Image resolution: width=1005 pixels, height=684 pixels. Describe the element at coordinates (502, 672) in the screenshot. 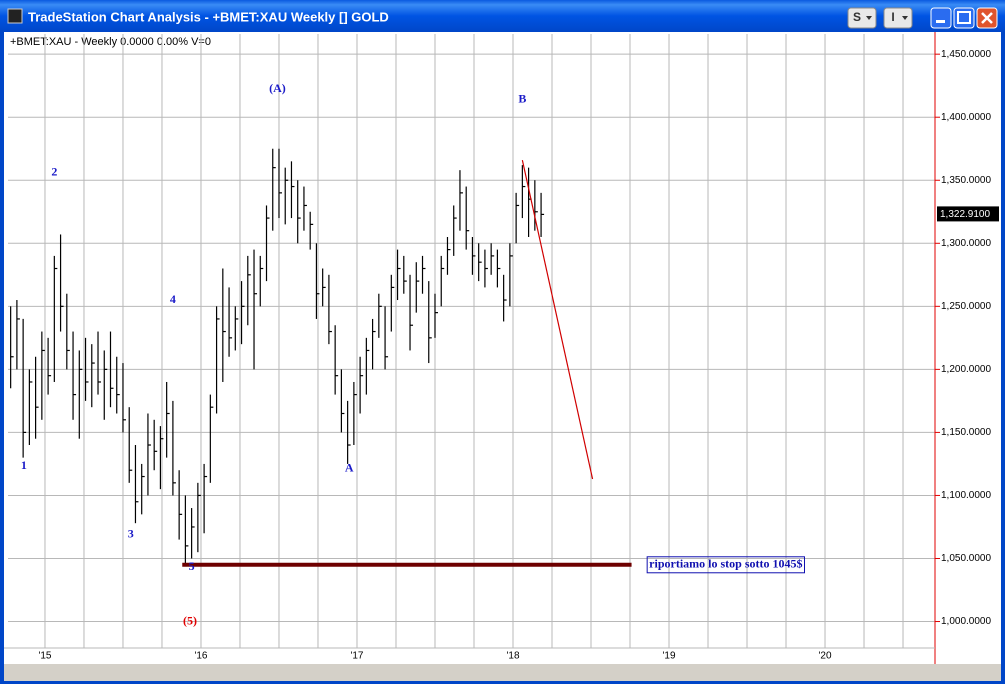

I see `scroll-area` at that location.